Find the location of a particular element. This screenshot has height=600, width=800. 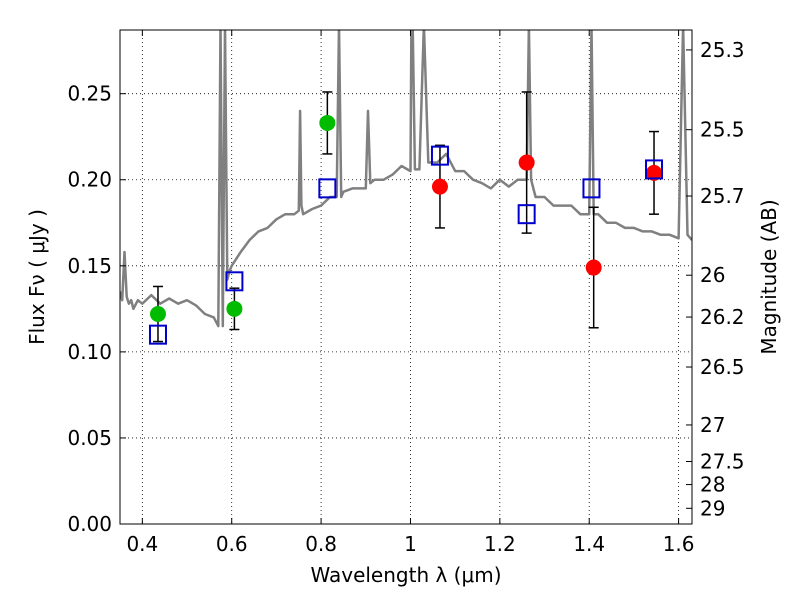

y-axis-label-right: Magnitude (AB) is located at coordinates (769, 276).